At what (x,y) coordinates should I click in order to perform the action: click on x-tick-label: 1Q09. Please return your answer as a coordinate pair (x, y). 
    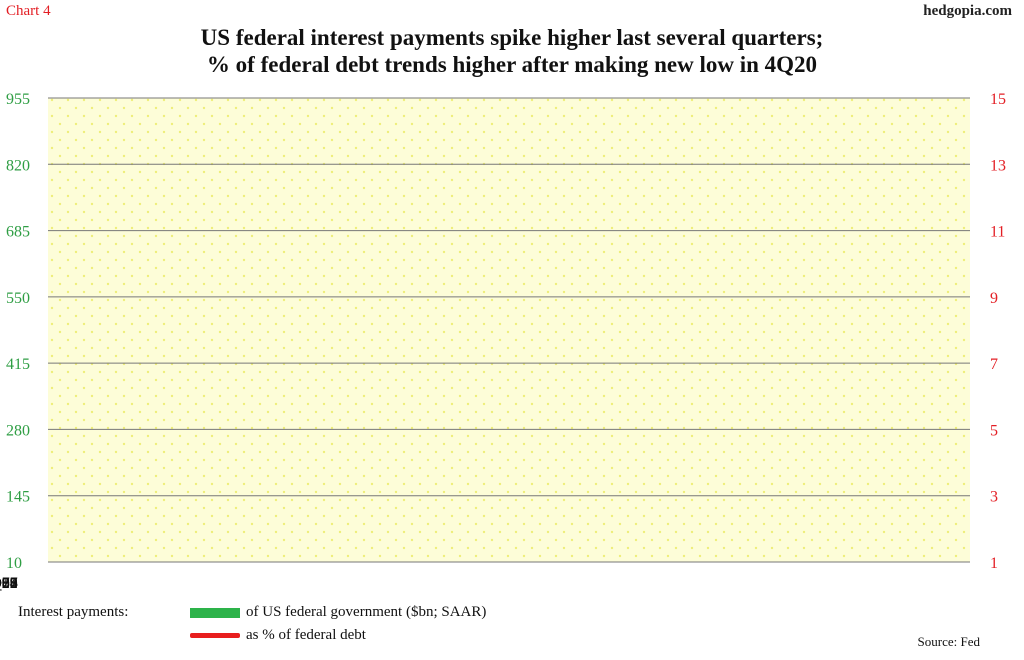
    Looking at the image, I should click on (9, 583).